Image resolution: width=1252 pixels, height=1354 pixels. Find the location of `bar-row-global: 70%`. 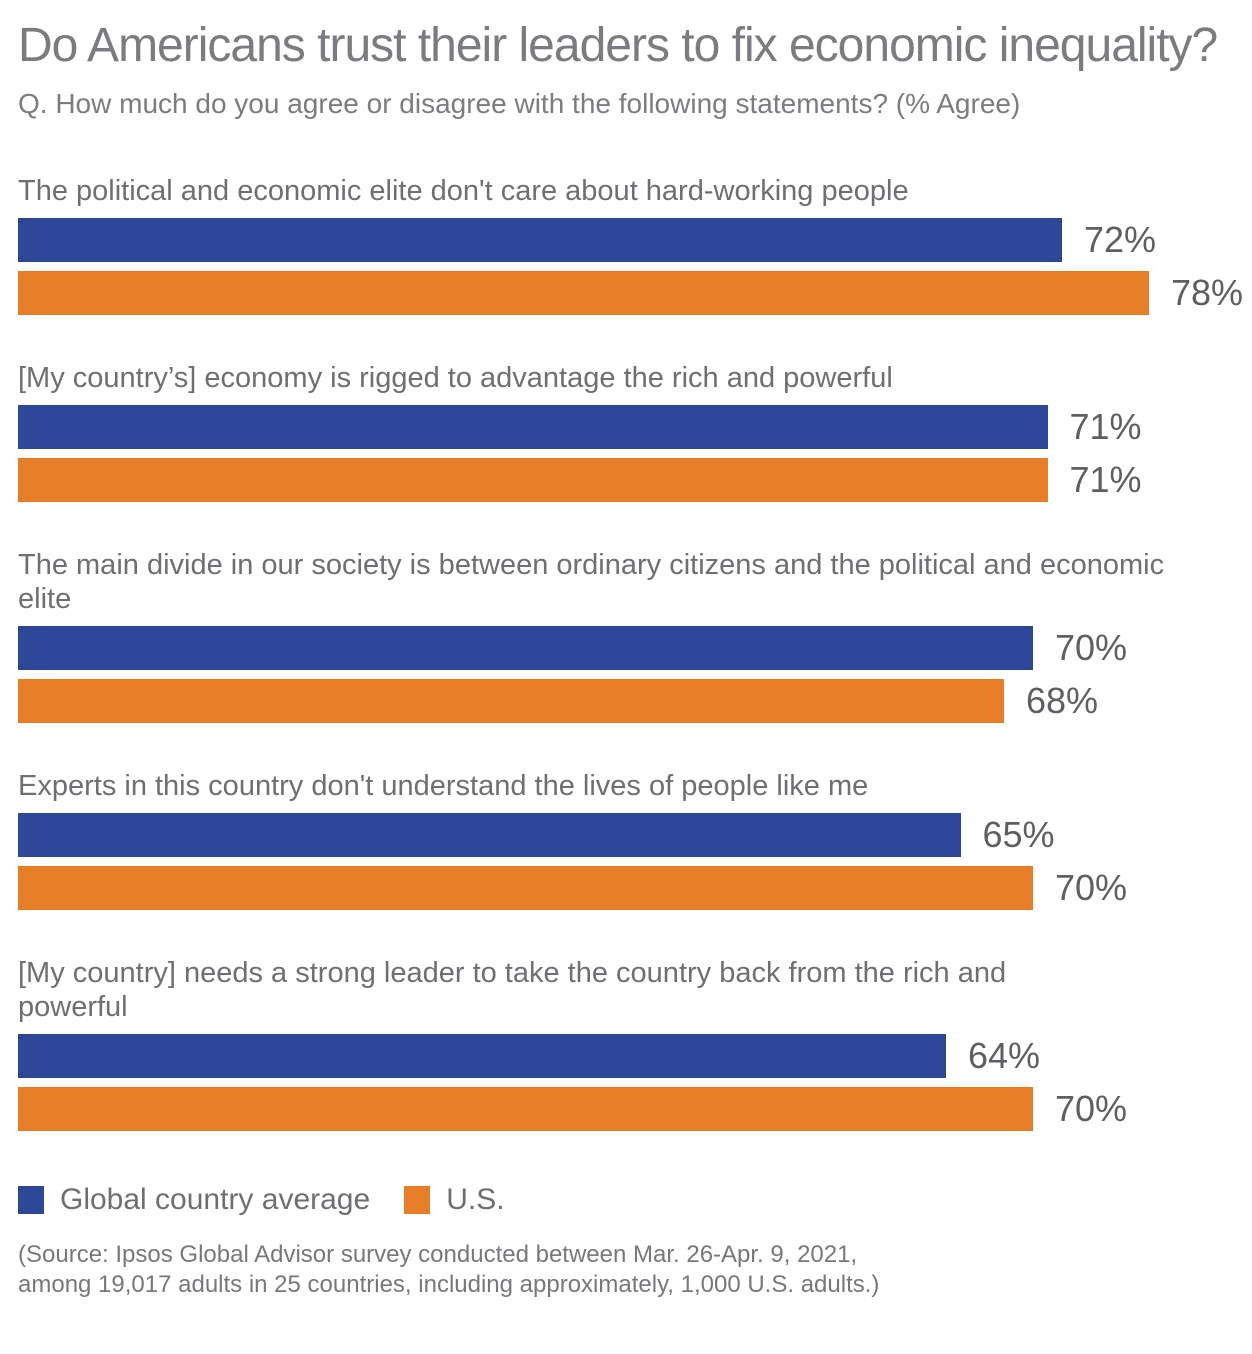

bar-row-global: 70% is located at coordinates (628, 648).